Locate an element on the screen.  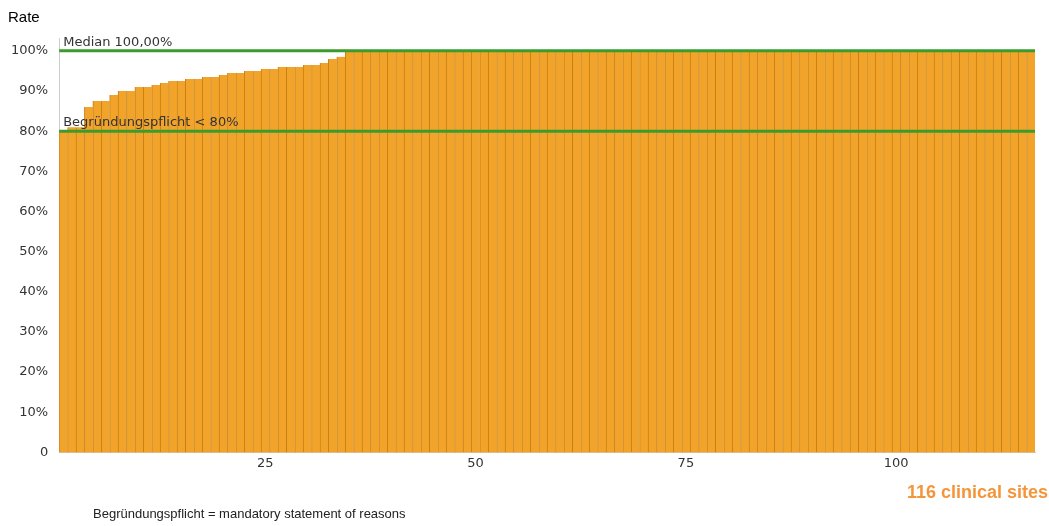
y-tick-label: 30% is located at coordinates (34, 331).